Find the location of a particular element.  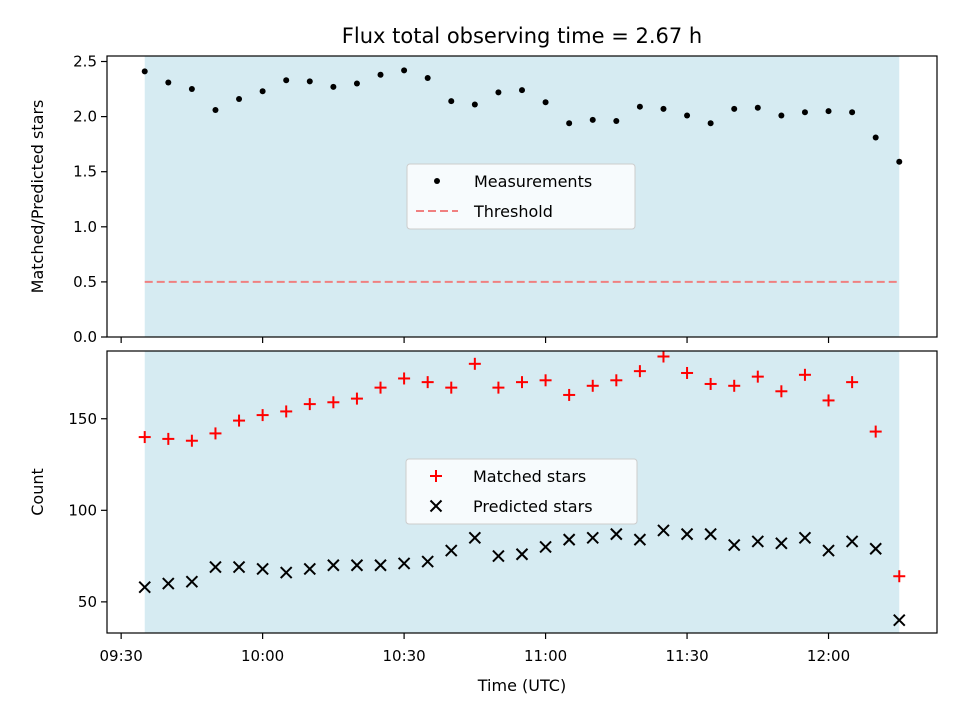

legend: Measurements Threshold is located at coordinates (521, 196).